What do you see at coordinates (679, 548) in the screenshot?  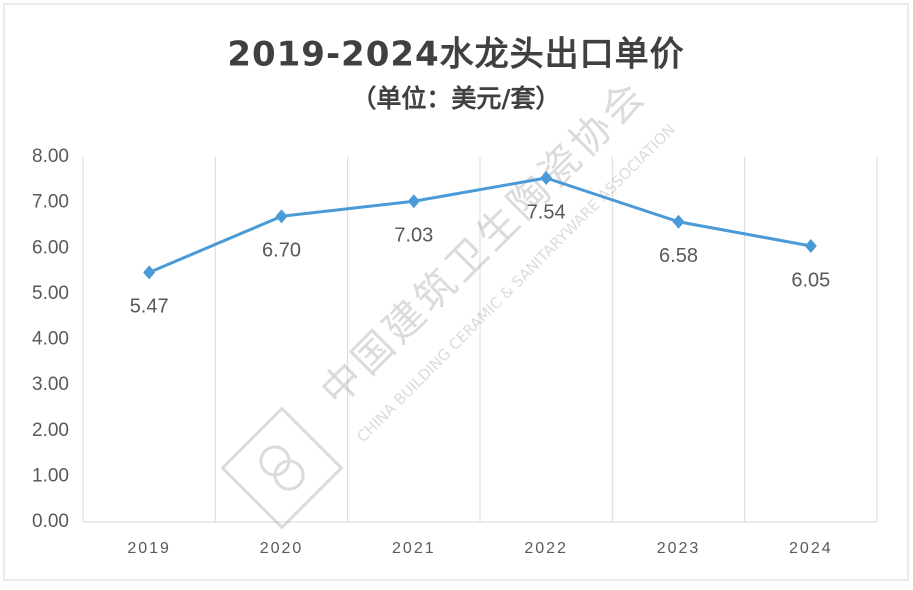 I see `x-tick-label: 2023` at bounding box center [679, 548].